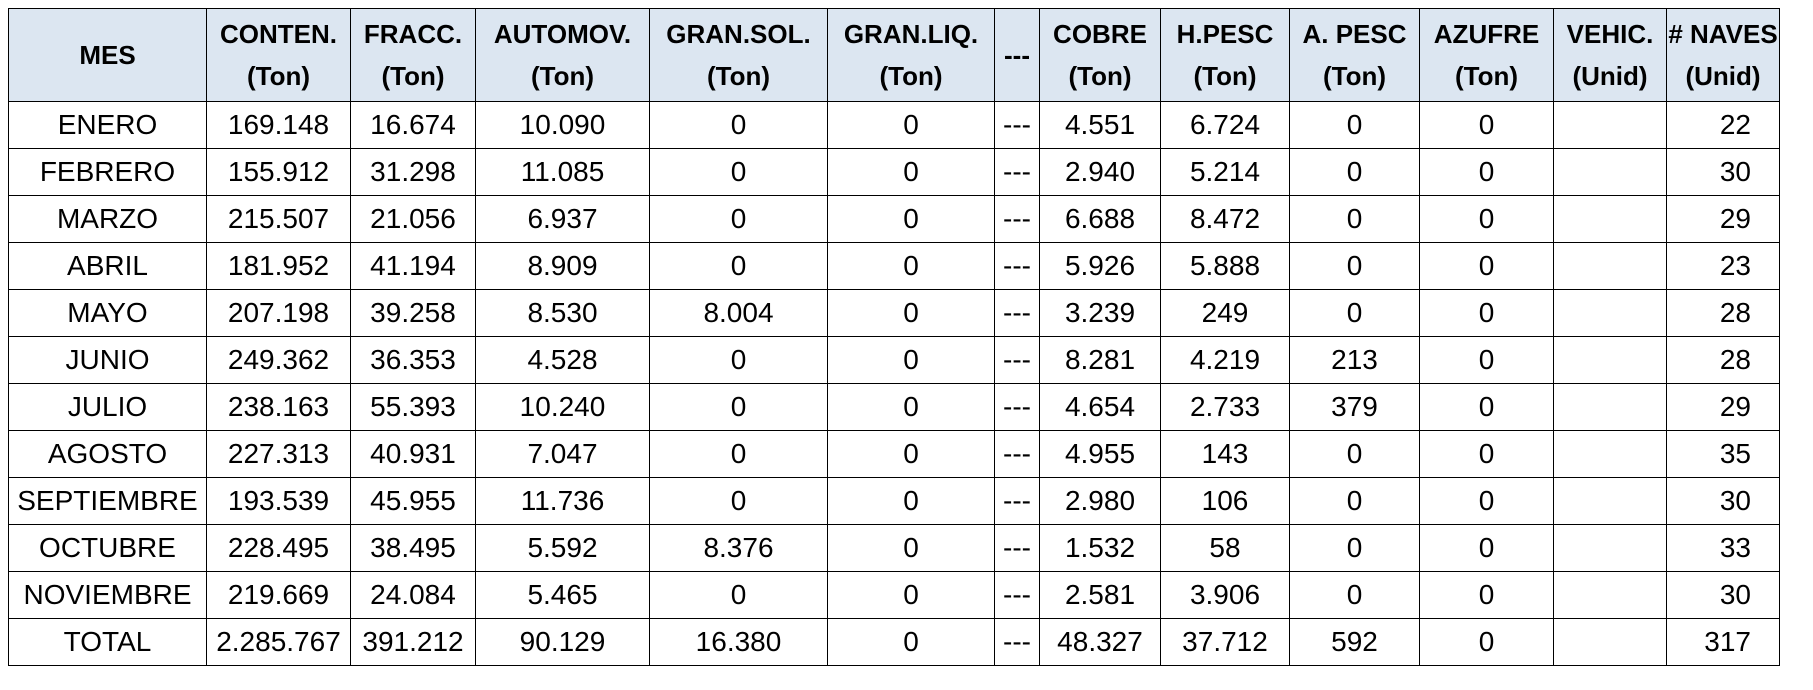 This screenshot has width=1813, height=690. I want to click on table-cell: 21.056, so click(413, 219).